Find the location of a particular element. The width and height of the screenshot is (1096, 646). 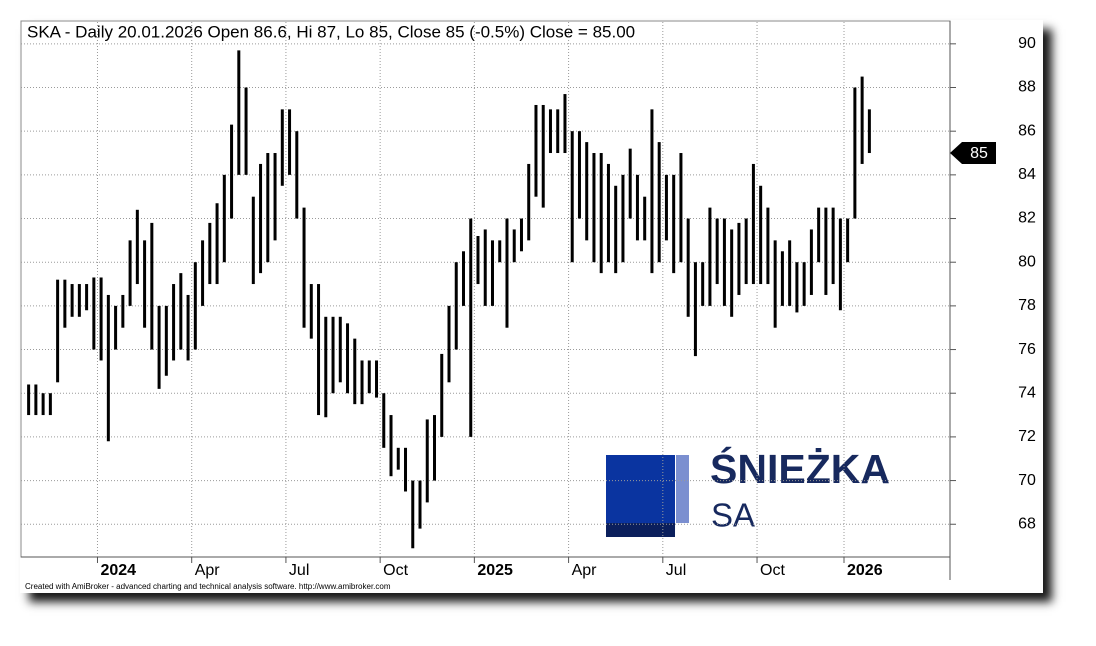

last-value-tag is located at coordinates (973, 153).